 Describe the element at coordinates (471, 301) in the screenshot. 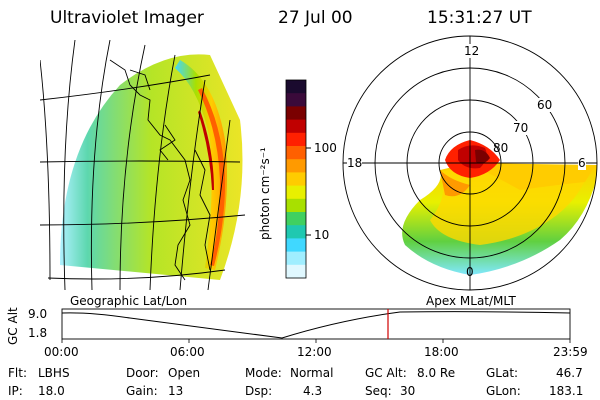

I see `apex-title: Apex MLat/MLT` at that location.